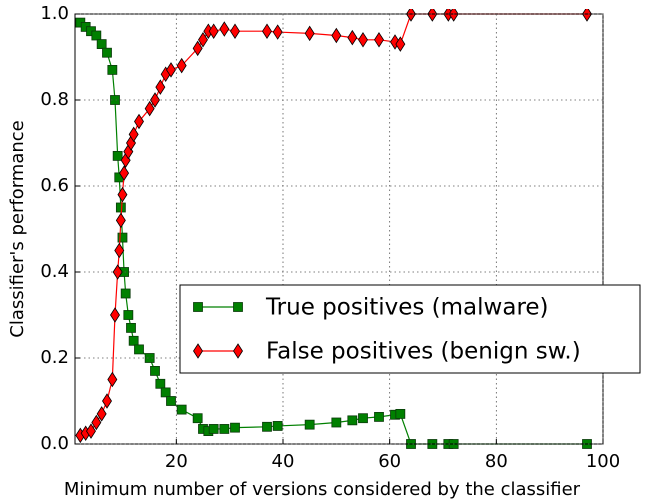  What do you see at coordinates (54, 357) in the screenshot?
I see `y-tick-label: 0.2` at bounding box center [54, 357].